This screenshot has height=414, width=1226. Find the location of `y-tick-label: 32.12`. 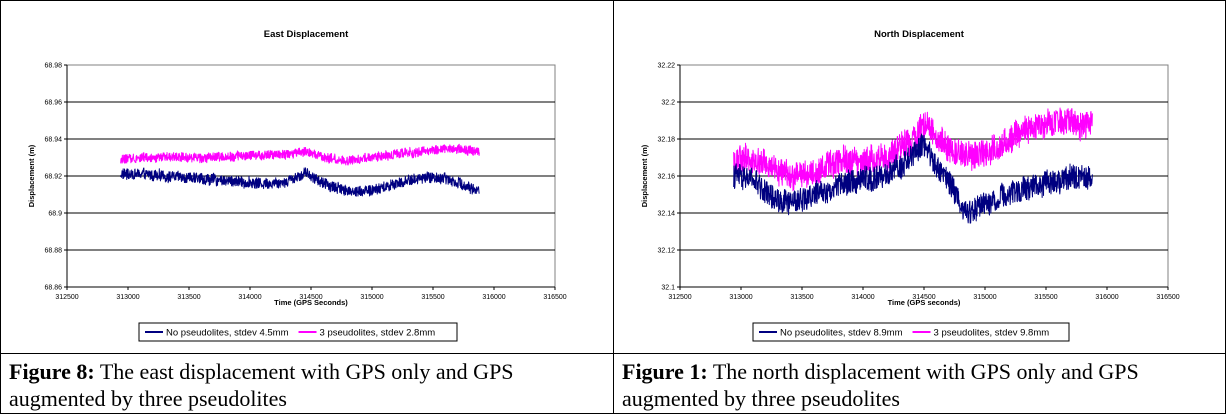

y-tick-label: 32.12 is located at coordinates (666, 251).